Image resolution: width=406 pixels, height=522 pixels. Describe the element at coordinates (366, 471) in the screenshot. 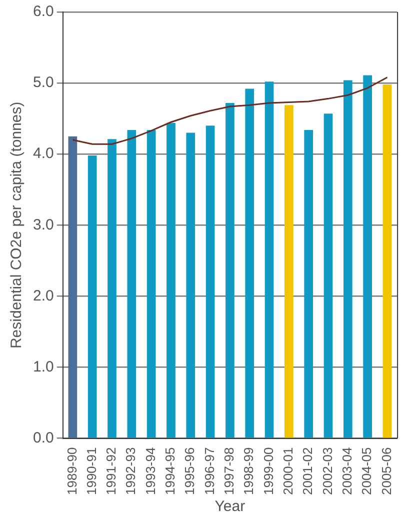

I see `x-tick-label: 2004-05` at that location.